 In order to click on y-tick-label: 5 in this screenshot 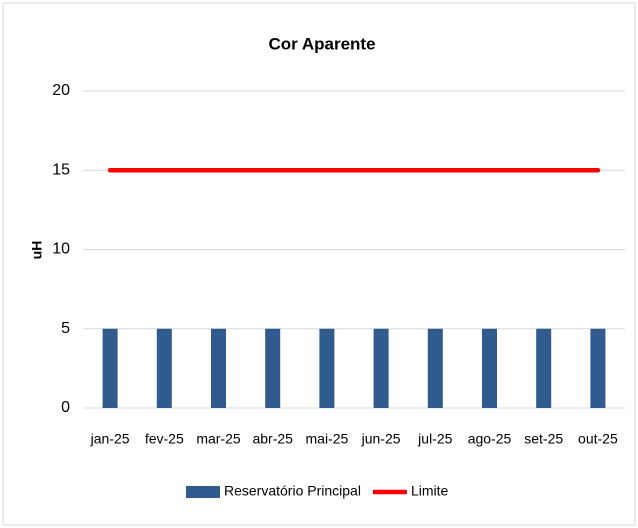, I will do `click(65, 328)`.